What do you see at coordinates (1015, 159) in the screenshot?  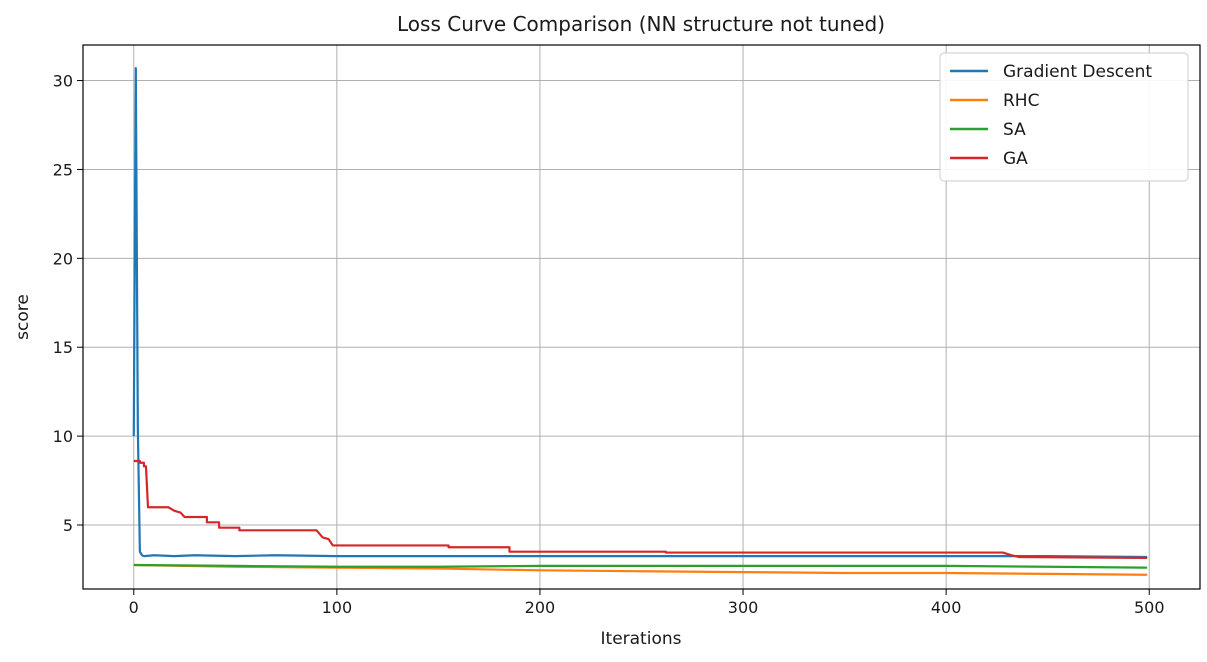 I see `legend-label-ga: GA` at bounding box center [1015, 159].